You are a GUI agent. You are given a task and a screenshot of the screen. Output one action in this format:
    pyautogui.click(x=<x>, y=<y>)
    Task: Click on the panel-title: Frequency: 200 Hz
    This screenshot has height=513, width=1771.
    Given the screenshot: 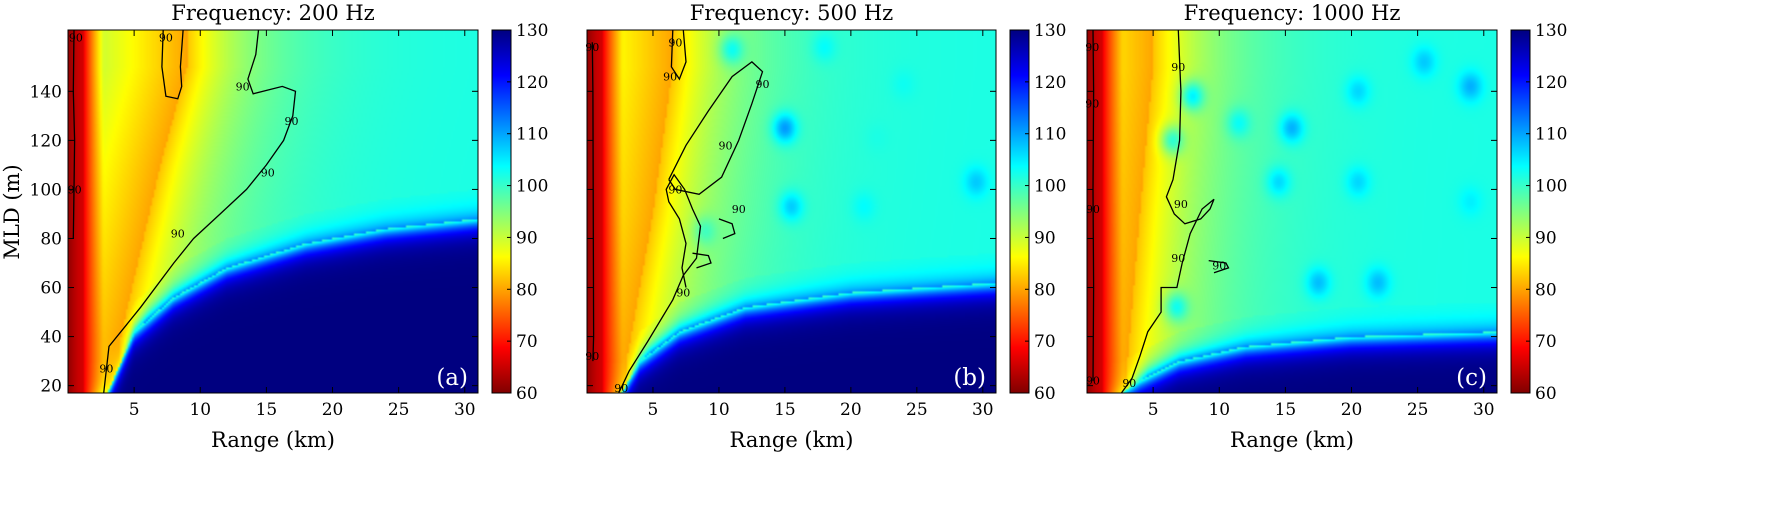 What is the action you would take?
    pyautogui.click(x=272, y=13)
    